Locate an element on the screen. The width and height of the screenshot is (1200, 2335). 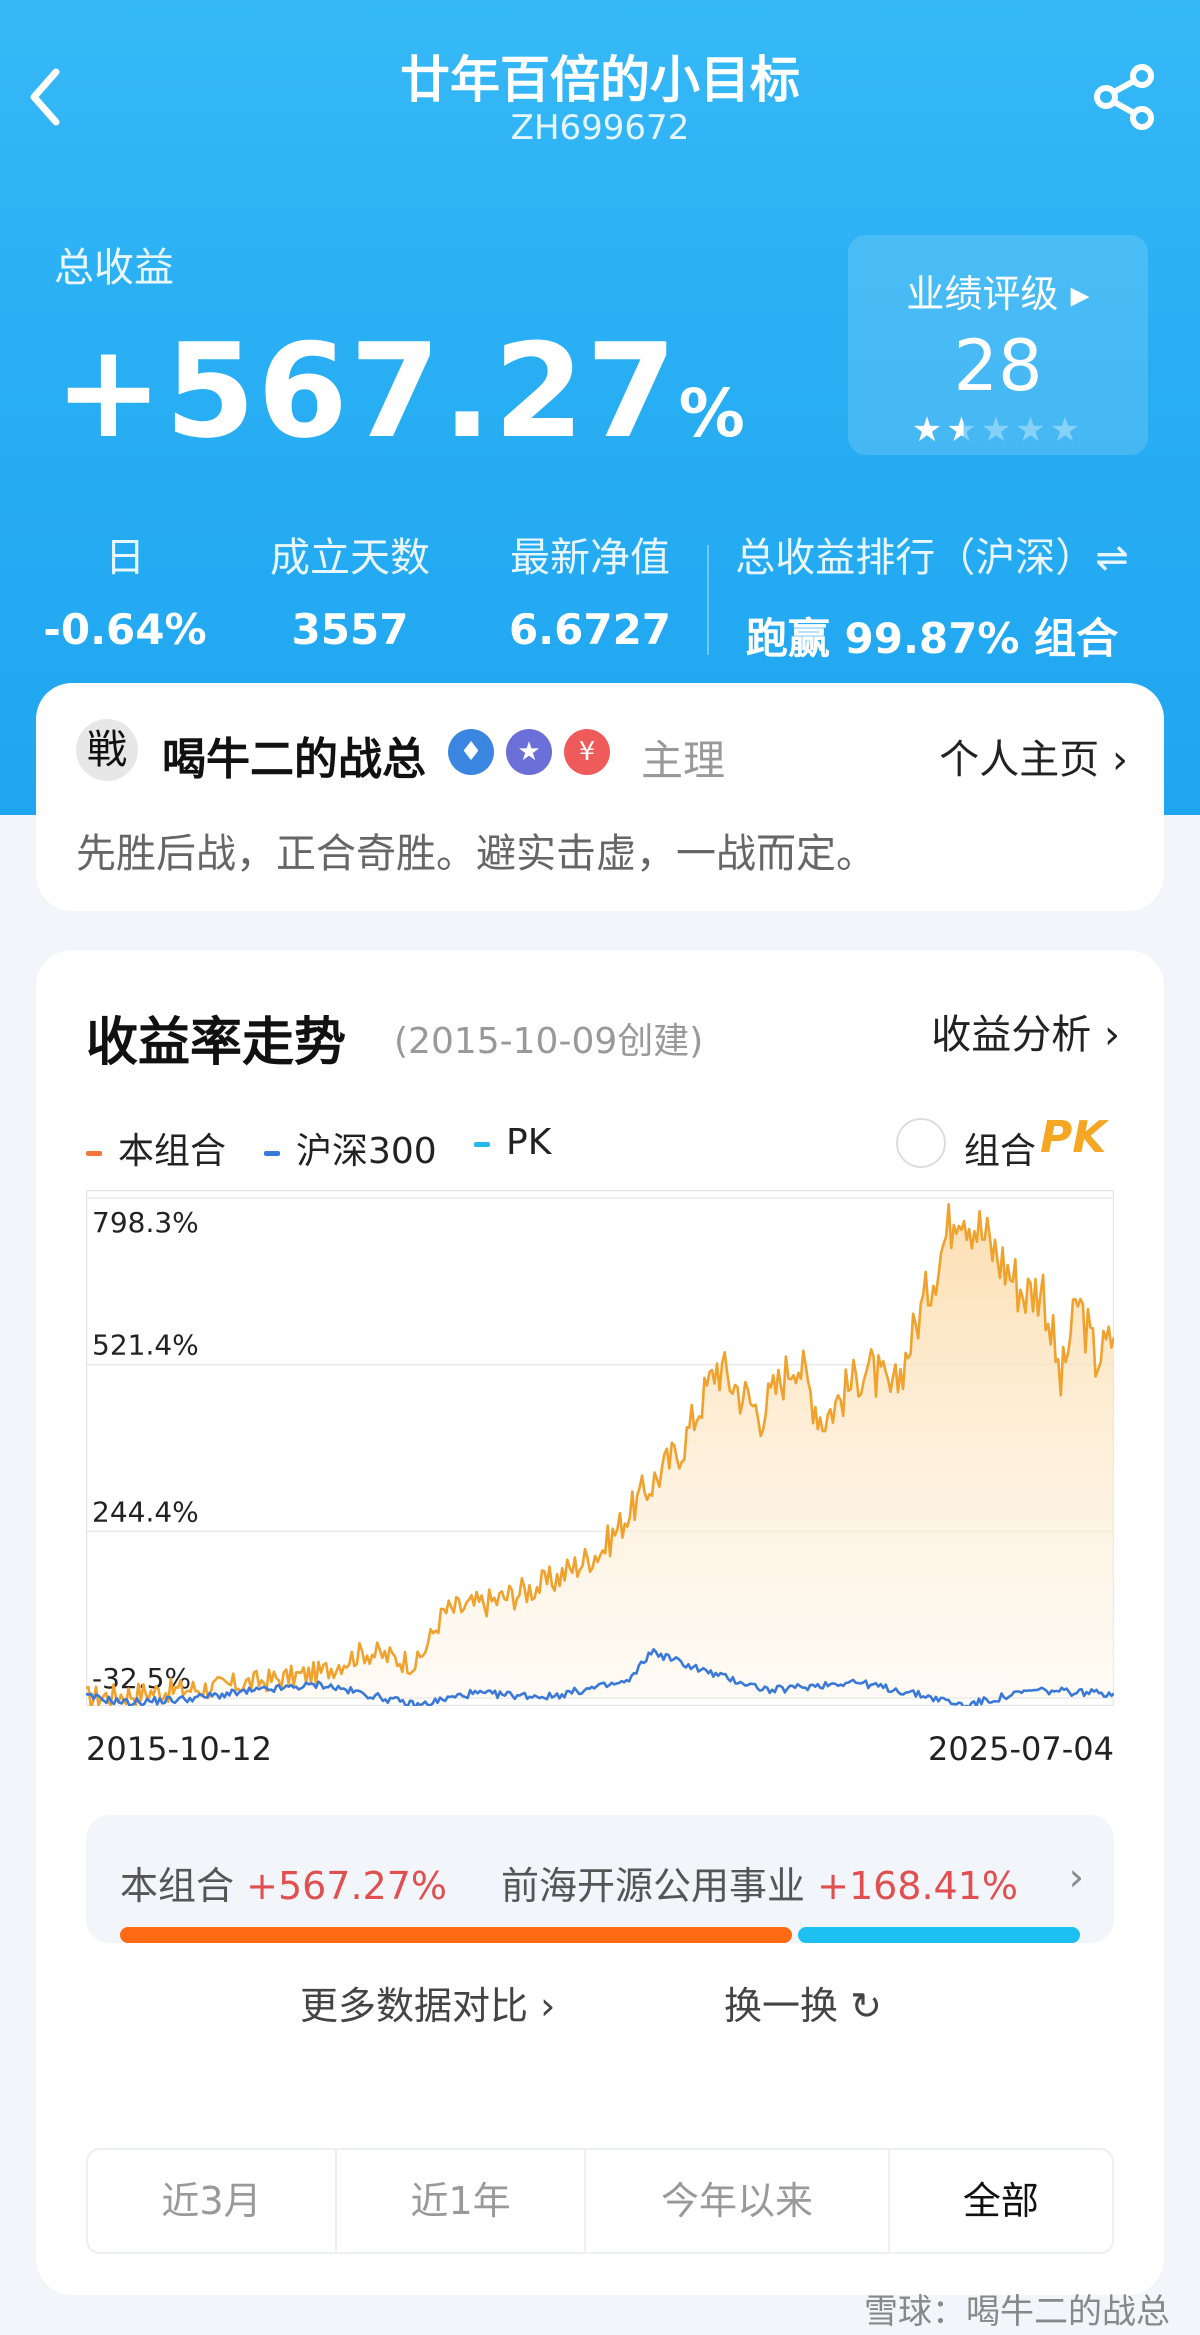
compare-a-value: +567.27% is located at coordinates (347, 1886).